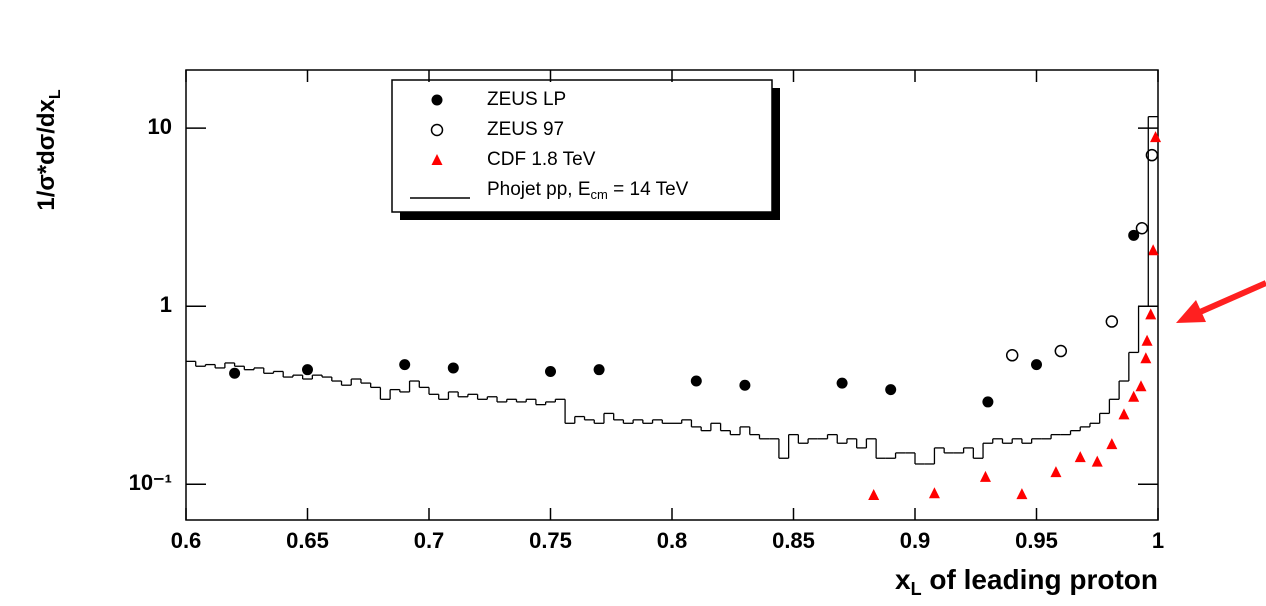  I want to click on legend-label-part: Phojet pp, E, so click(539, 189).